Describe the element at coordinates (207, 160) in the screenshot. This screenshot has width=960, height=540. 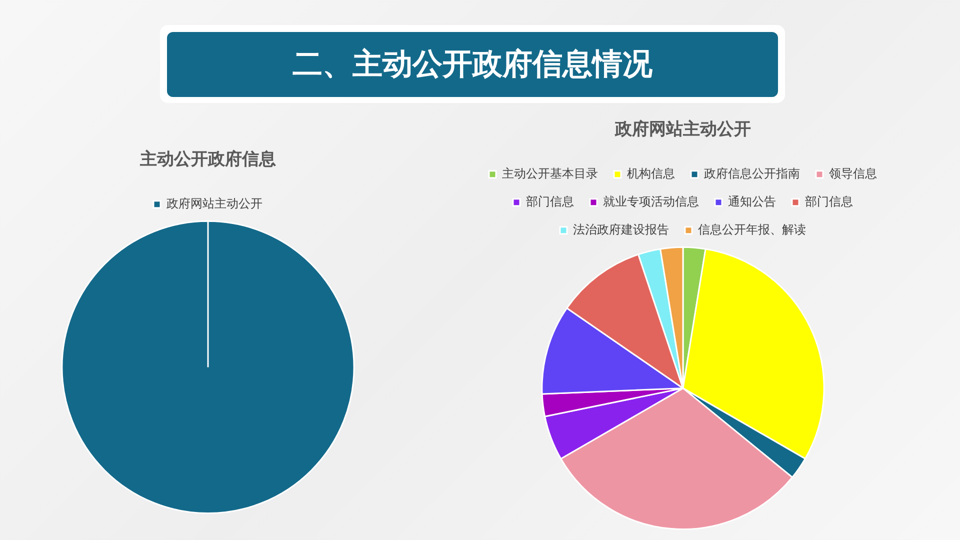
I see `chart-title: 主动公开政府信息` at that location.